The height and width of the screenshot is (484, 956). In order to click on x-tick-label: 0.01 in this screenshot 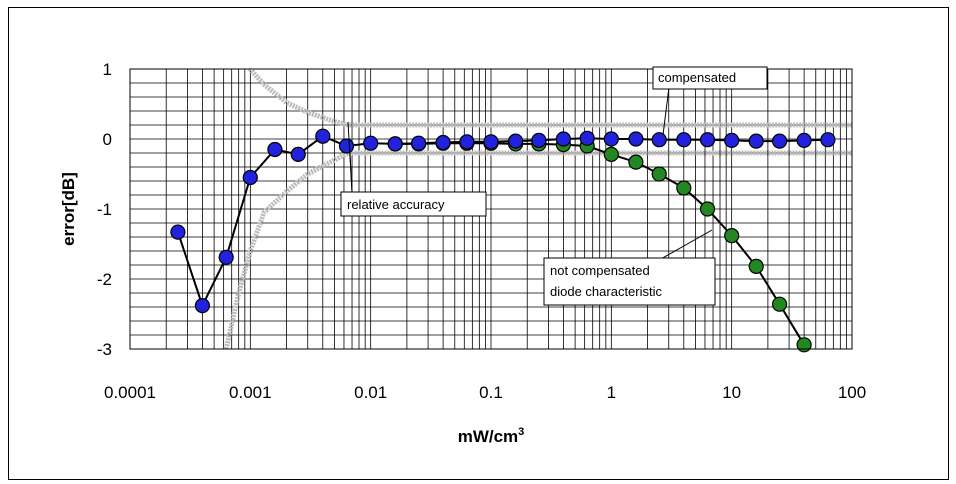, I will do `click(370, 392)`.